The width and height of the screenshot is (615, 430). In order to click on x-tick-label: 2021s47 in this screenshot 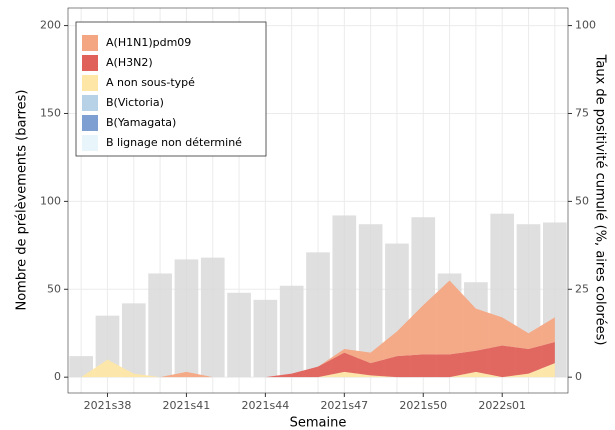, I will do `click(344, 405)`.